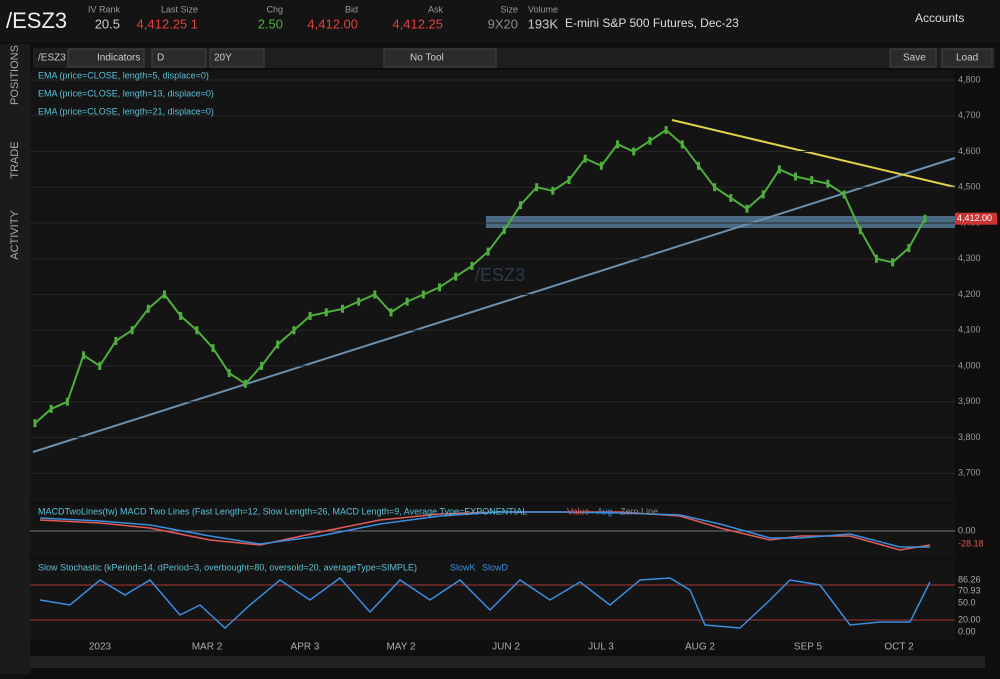 Image resolution: width=1000 pixels, height=679 pixels. I want to click on stochastic-label: 0.00, so click(967, 631).